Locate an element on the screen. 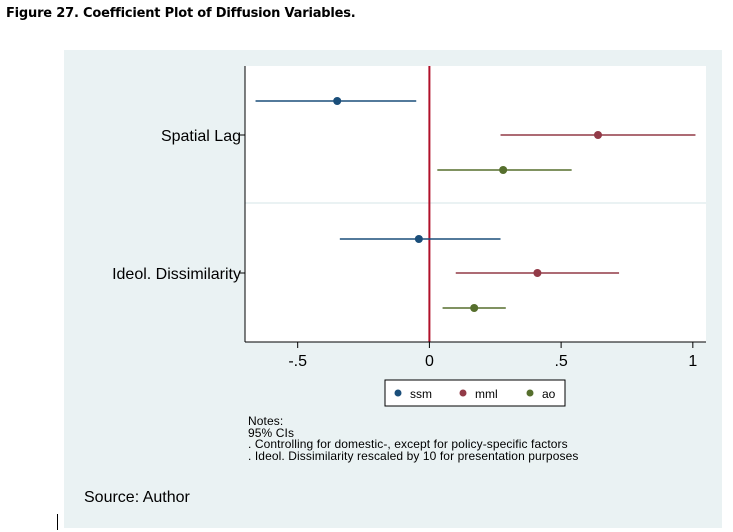 Image resolution: width=733 pixels, height=532 pixels. notes-line: 95% CIs is located at coordinates (271, 432).